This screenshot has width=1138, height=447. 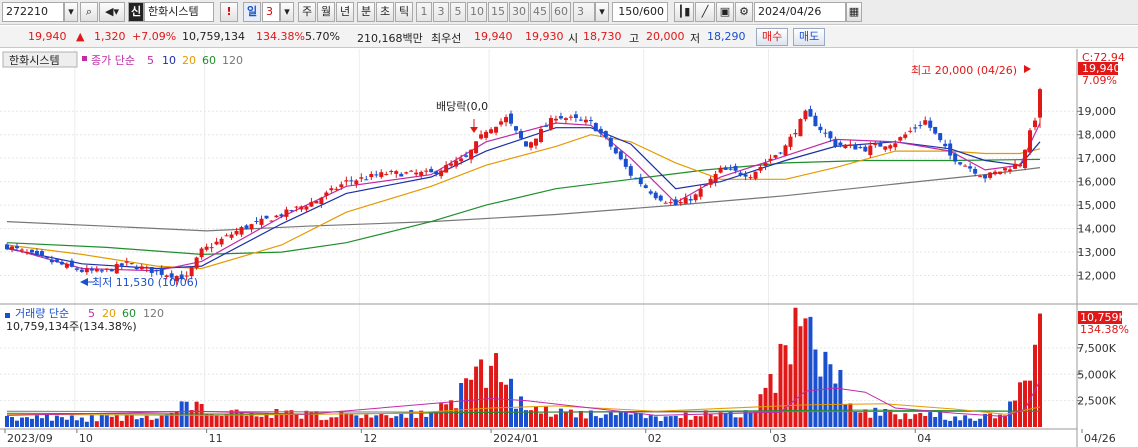 I want to click on minute-30-button: 30, so click(x=519, y=12).